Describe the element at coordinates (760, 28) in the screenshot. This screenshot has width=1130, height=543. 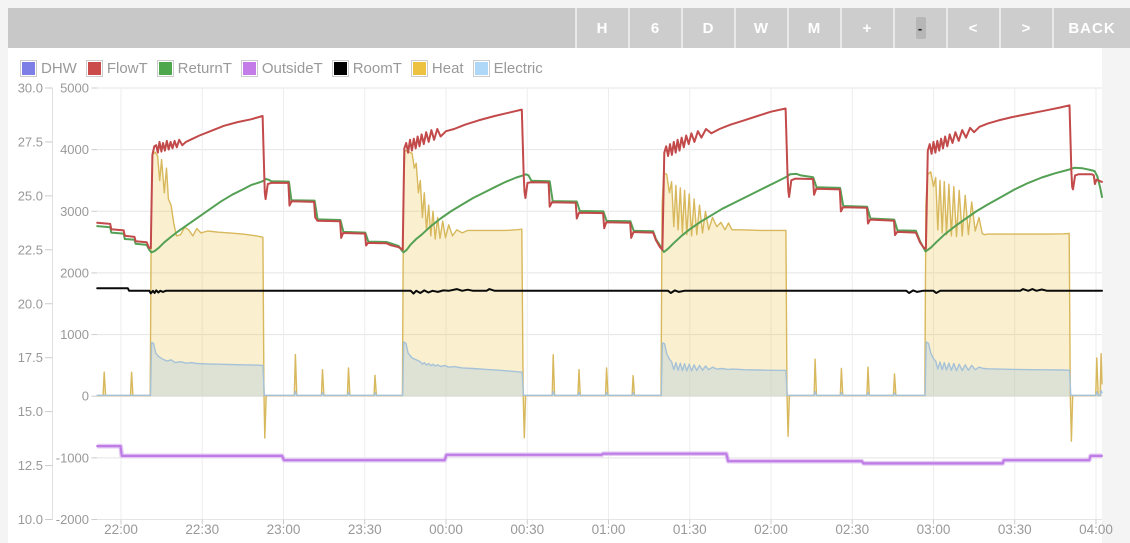
I see `toolbar-button-w: W` at that location.